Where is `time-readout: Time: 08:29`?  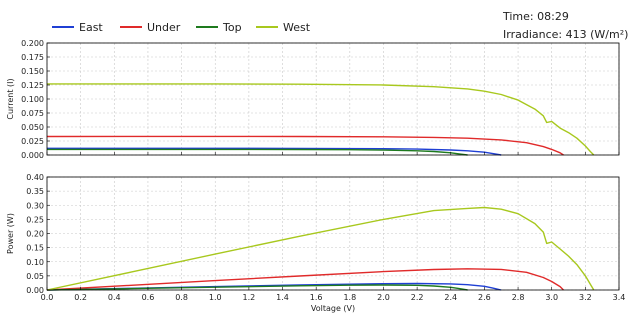 time-readout: Time: 08:29 is located at coordinates (536, 16).